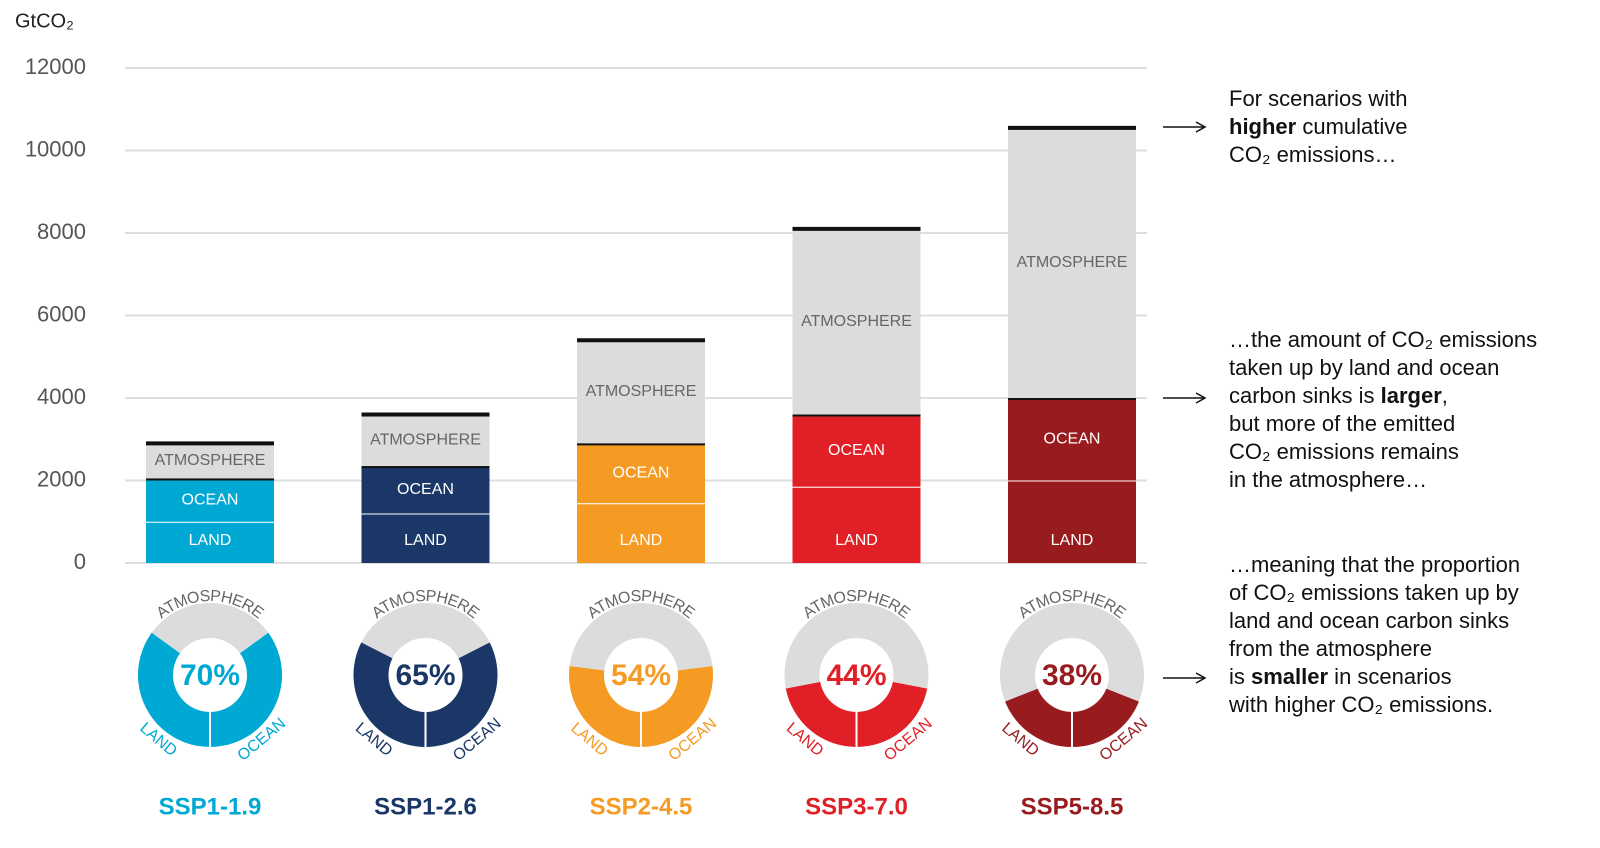 Image resolution: width=1600 pixels, height=848 pixels. Describe the element at coordinates (61, 313) in the screenshot. I see `y-tick-label: 6000` at that location.